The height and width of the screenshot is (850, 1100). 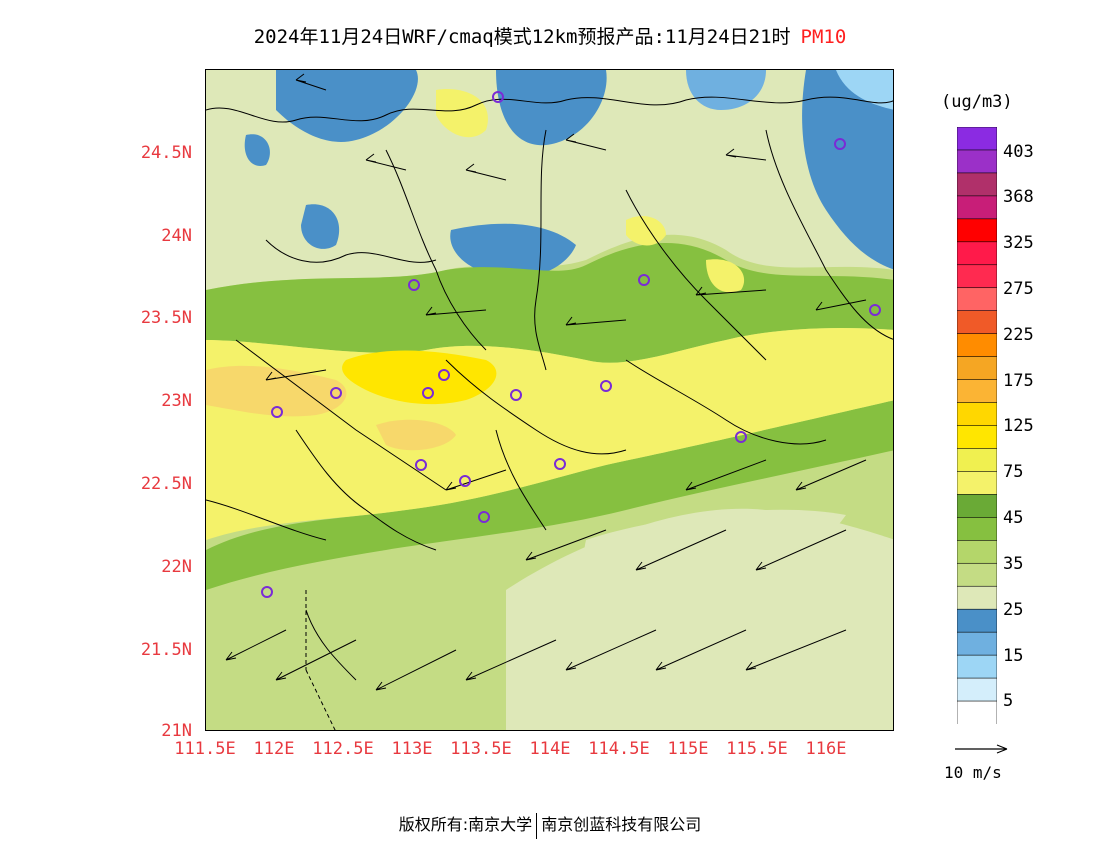 I want to click on x-tick-label: 114E, so click(x=550, y=749).